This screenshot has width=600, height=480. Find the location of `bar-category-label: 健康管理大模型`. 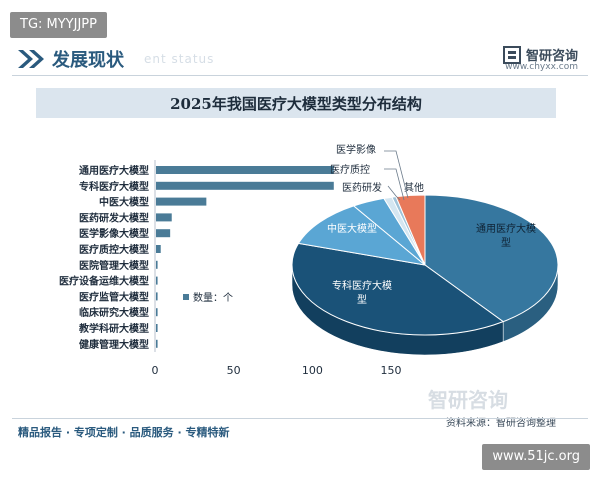

bar-category-label: 健康管理大模型 is located at coordinates (114, 344).